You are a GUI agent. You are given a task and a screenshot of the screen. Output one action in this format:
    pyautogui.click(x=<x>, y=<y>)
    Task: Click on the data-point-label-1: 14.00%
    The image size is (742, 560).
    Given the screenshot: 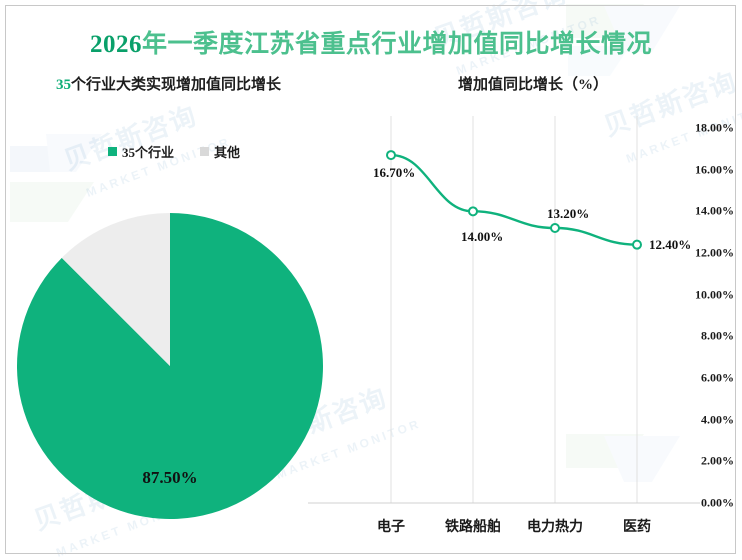 What is the action you would take?
    pyautogui.click(x=482, y=237)
    